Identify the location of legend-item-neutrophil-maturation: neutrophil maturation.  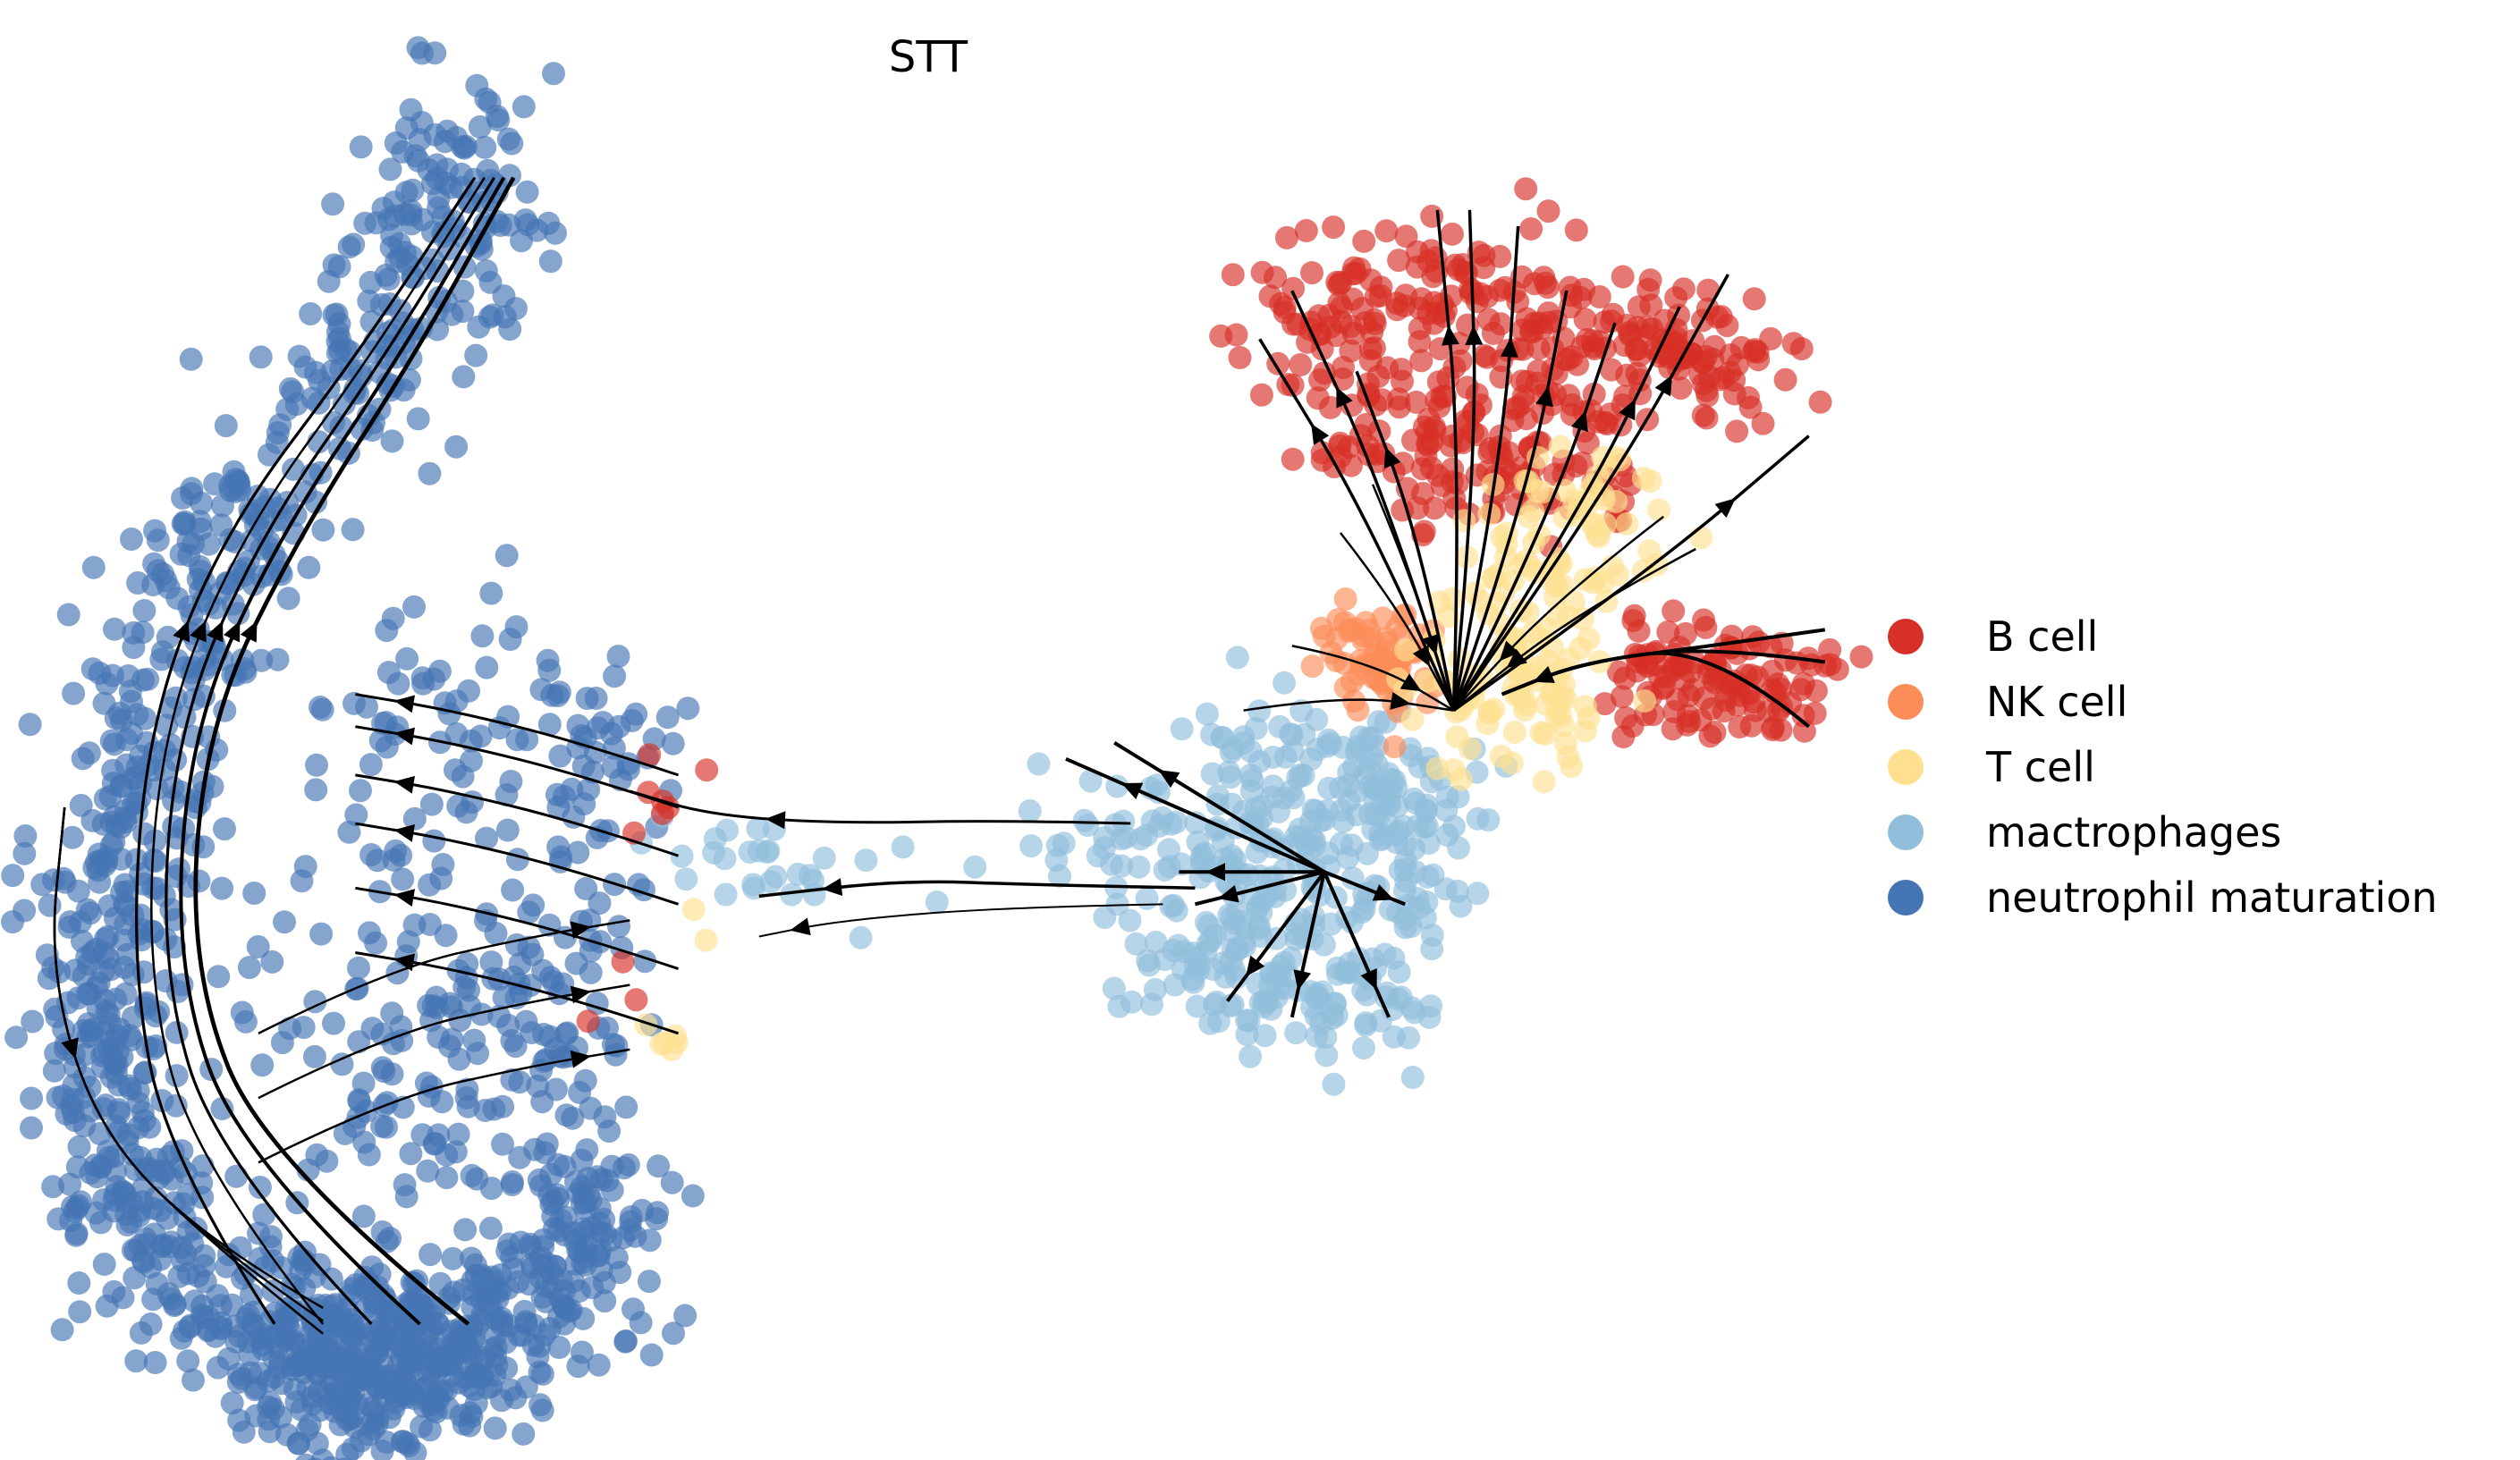
(2163, 897).